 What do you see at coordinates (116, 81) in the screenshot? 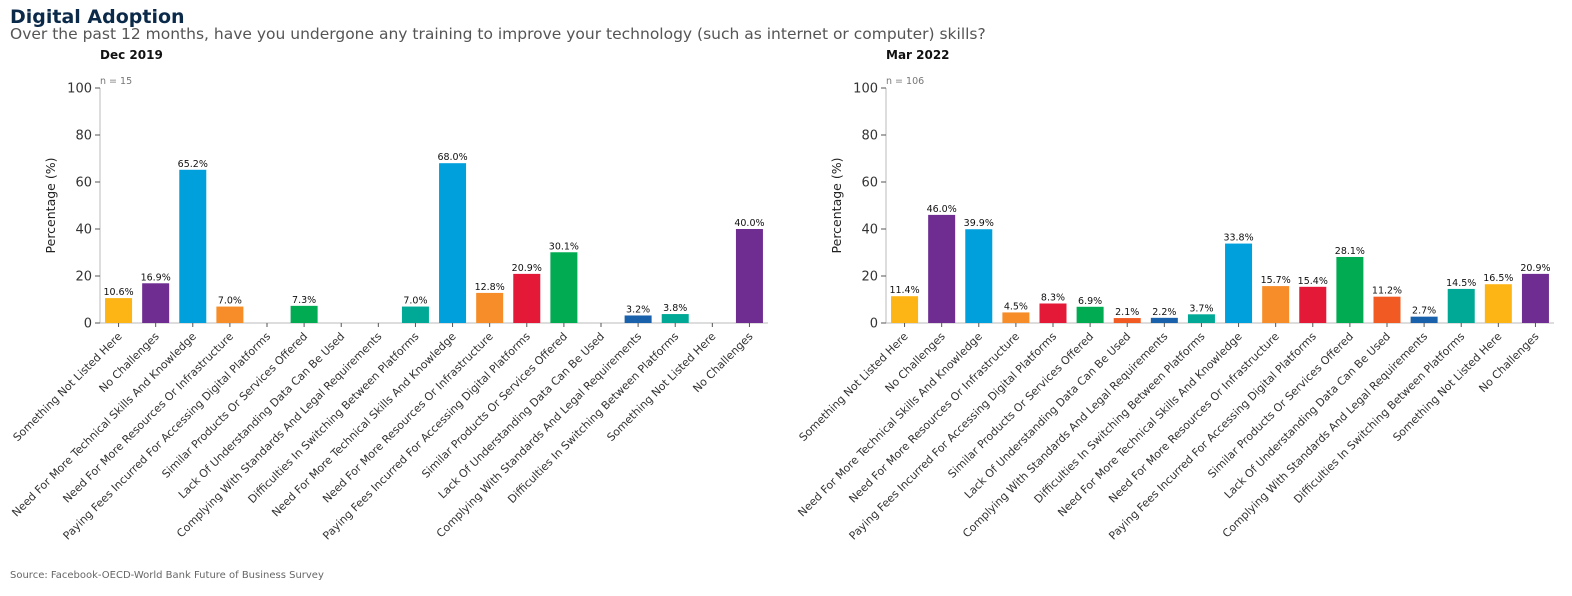
I see `sample-size-note: n = 15` at bounding box center [116, 81].